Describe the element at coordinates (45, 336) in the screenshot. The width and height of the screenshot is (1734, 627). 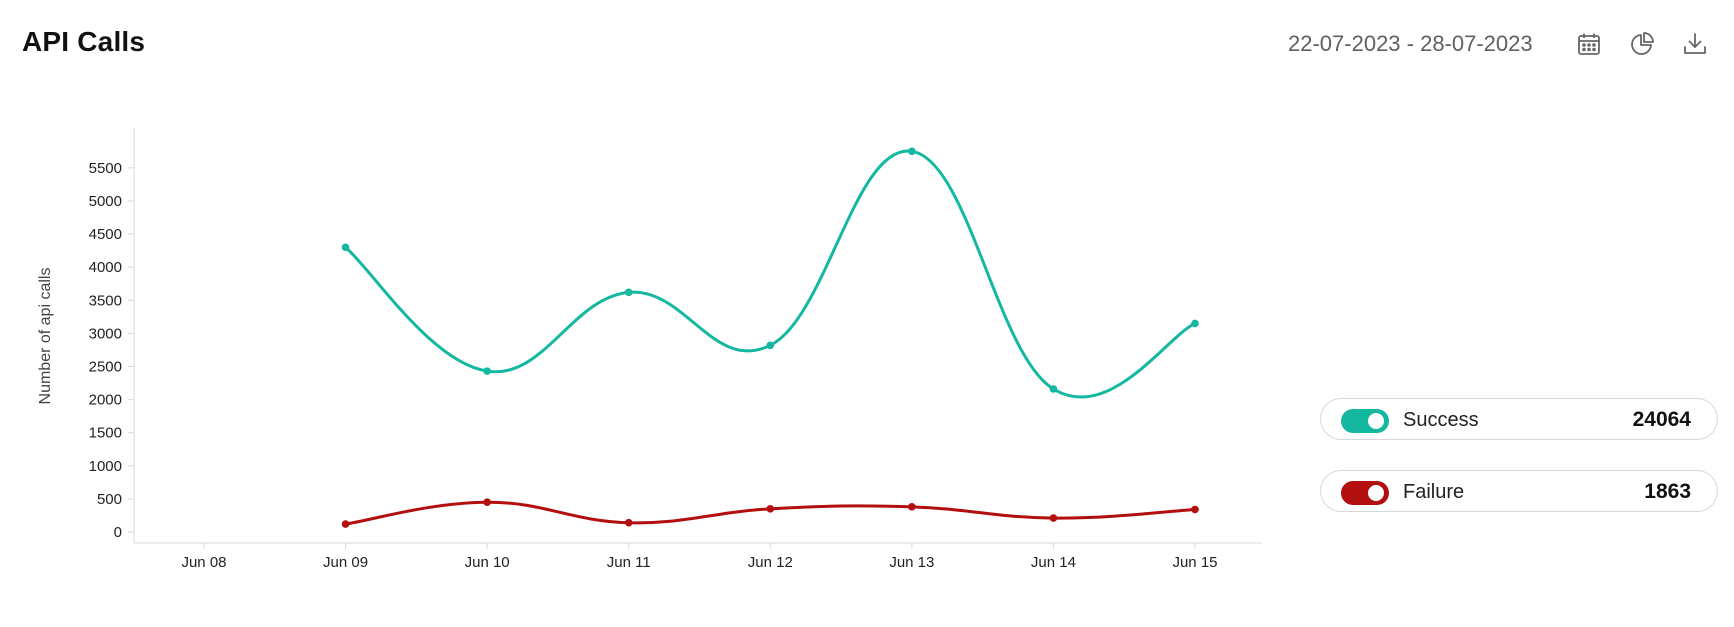
I see `y-axis-label: Number of api calls` at that location.